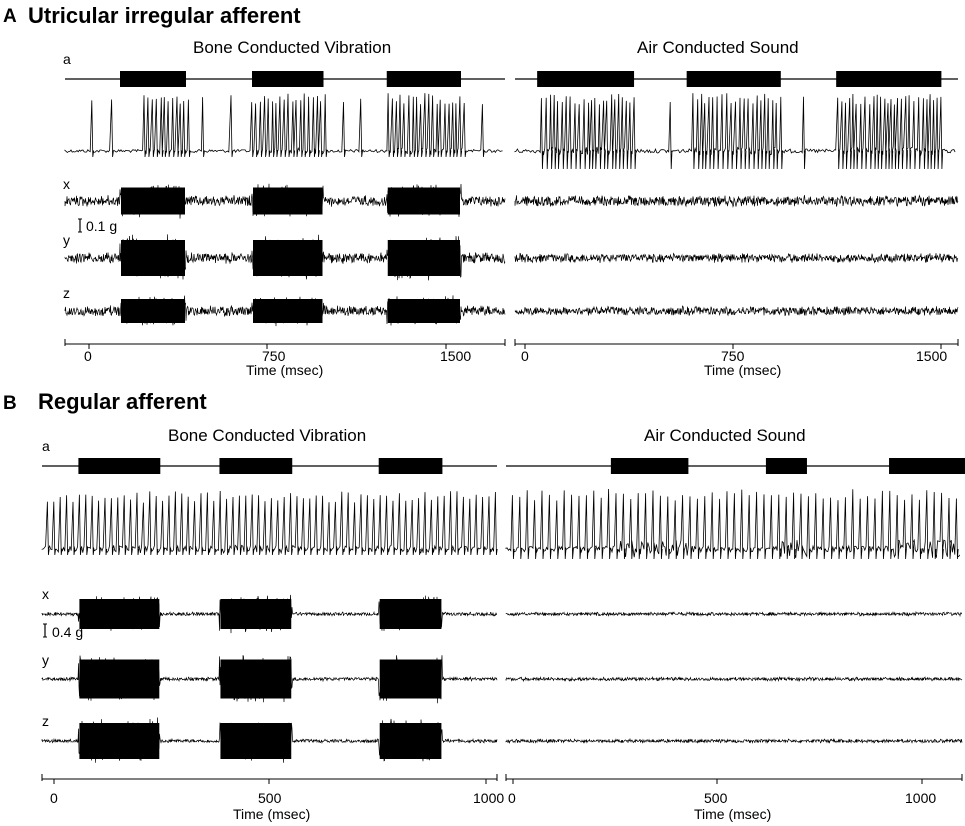 This screenshot has height=826, width=965. Describe the element at coordinates (736, 258) in the screenshot. I see `panel-a-right-y-trace` at that location.